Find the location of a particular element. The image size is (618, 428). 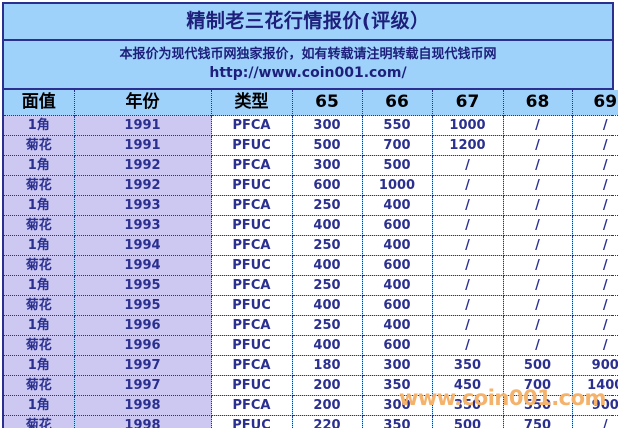

table-row: 菊花 1991 PFUC 500 700 1200// is located at coordinates (311, 145).